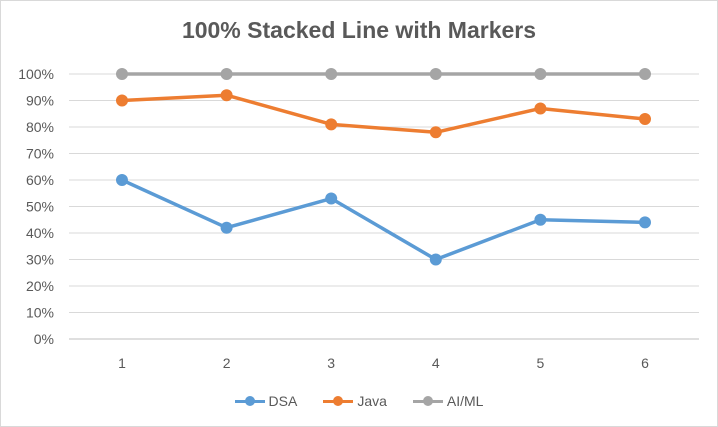 This screenshot has width=718, height=427. Describe the element at coordinates (266, 401) in the screenshot. I see `legend-item-dsa: DSA` at that location.